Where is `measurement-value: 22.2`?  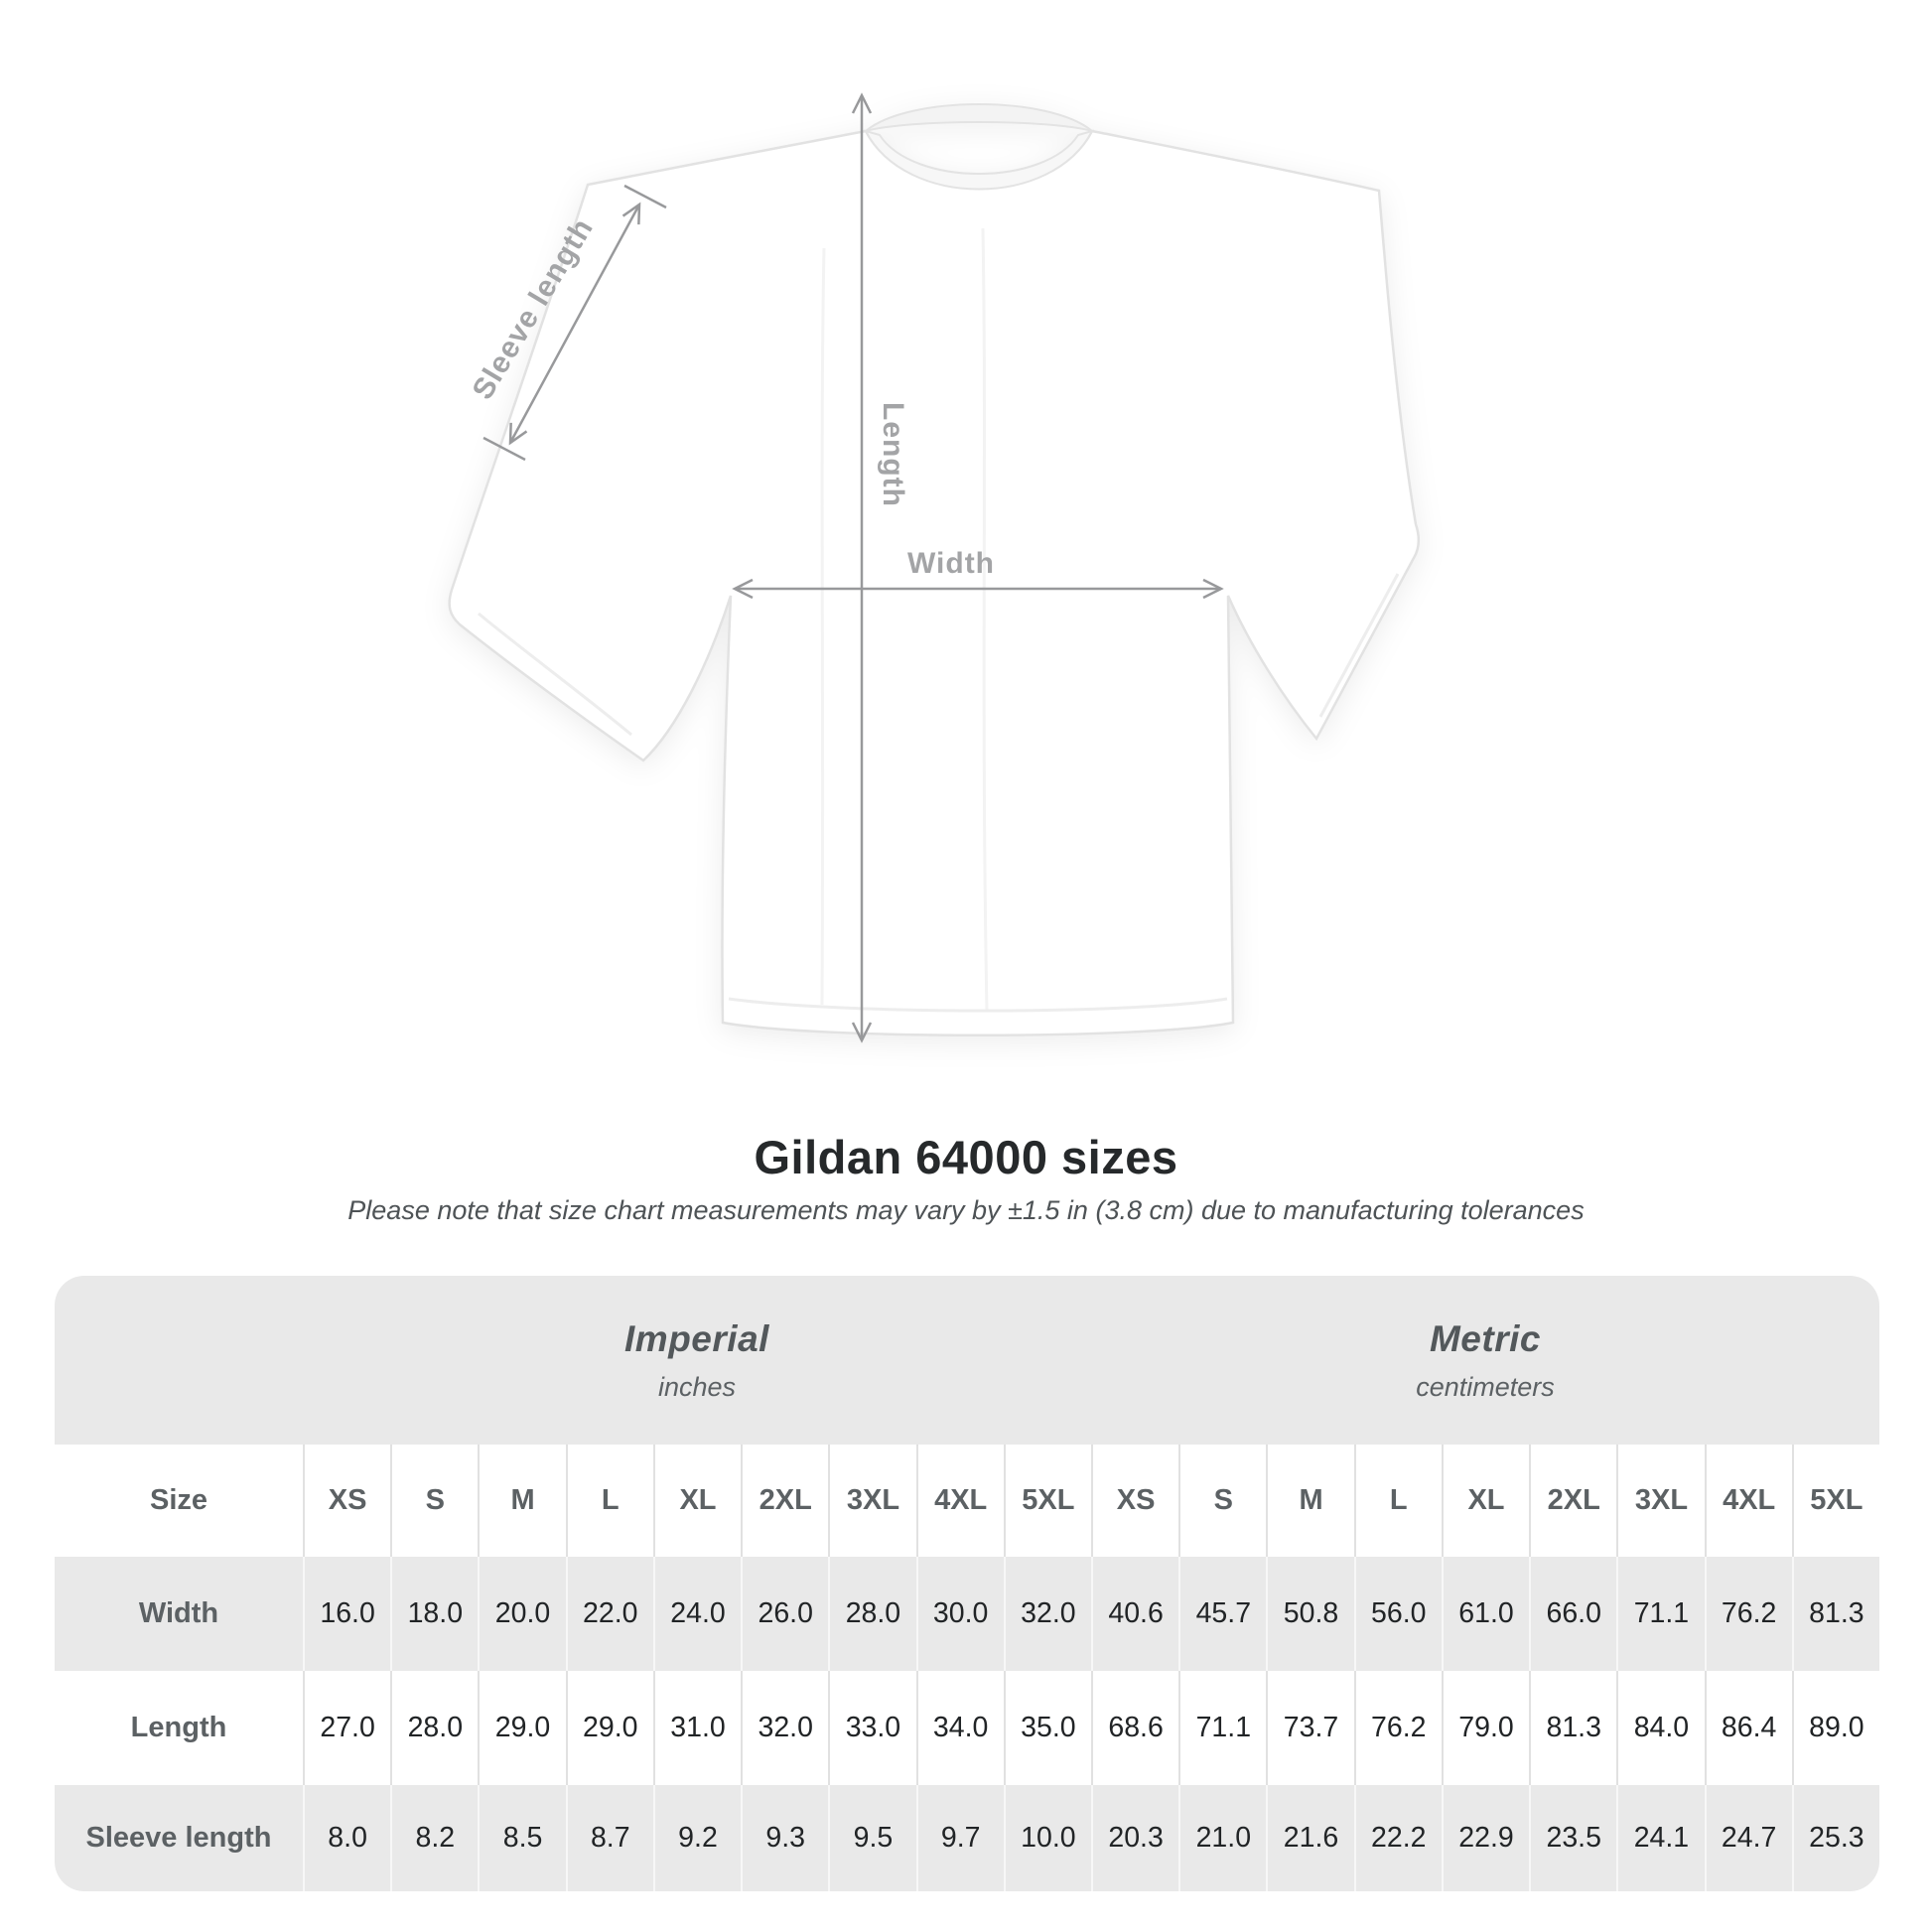 measurement-value: 22.2 is located at coordinates (1398, 1838).